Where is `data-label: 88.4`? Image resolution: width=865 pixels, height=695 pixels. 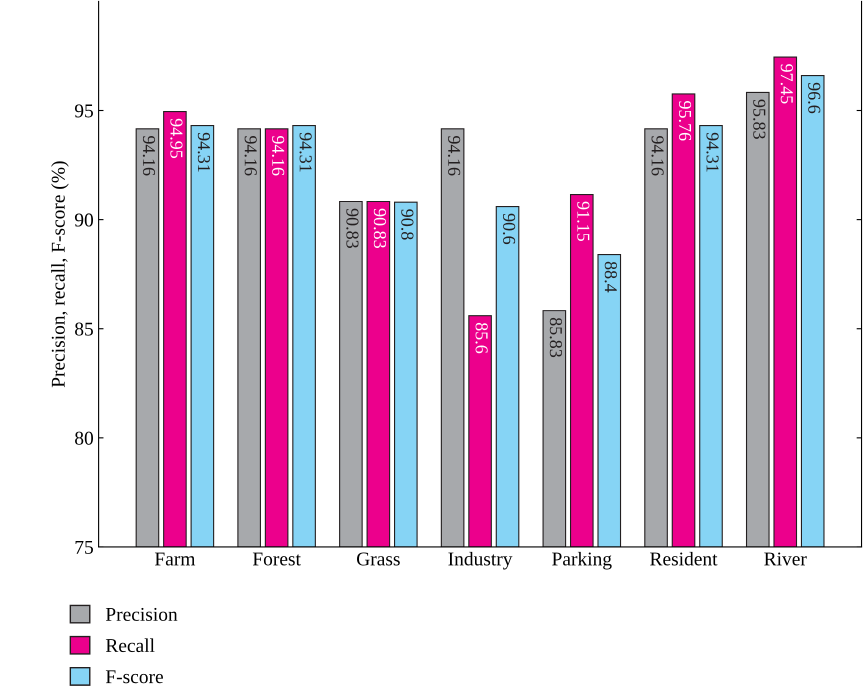
data-label: 88.4 is located at coordinates (610, 277).